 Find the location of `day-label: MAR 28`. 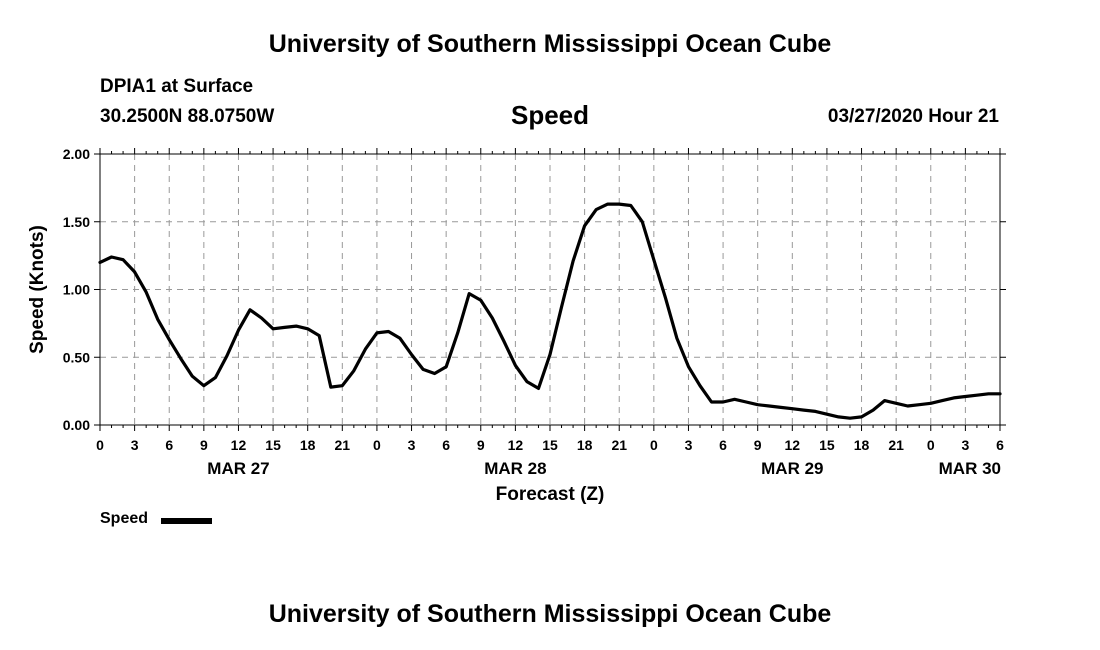

day-label: MAR 28 is located at coordinates (515, 468).